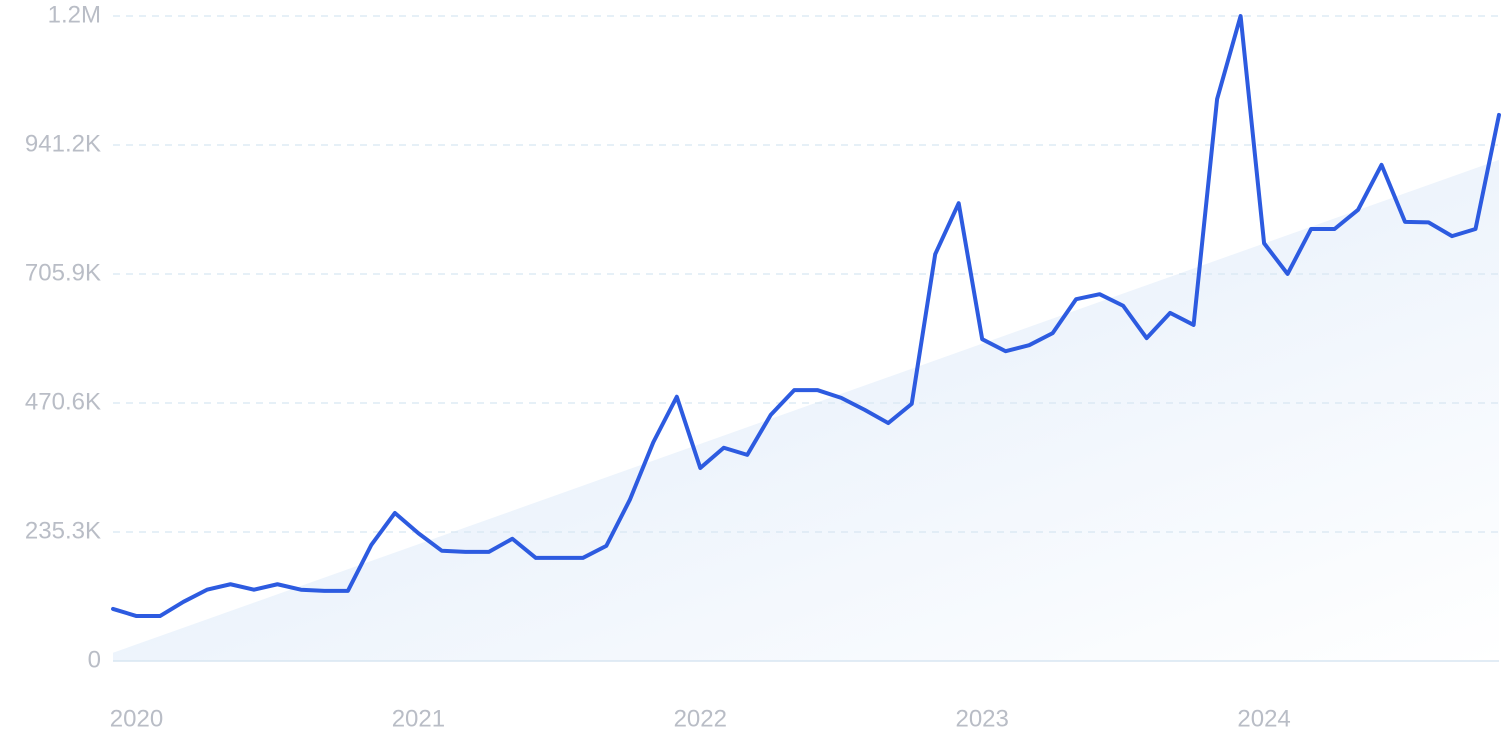 This screenshot has height=752, width=1505. I want to click on y-tick-label: 470.6K, so click(63, 401).